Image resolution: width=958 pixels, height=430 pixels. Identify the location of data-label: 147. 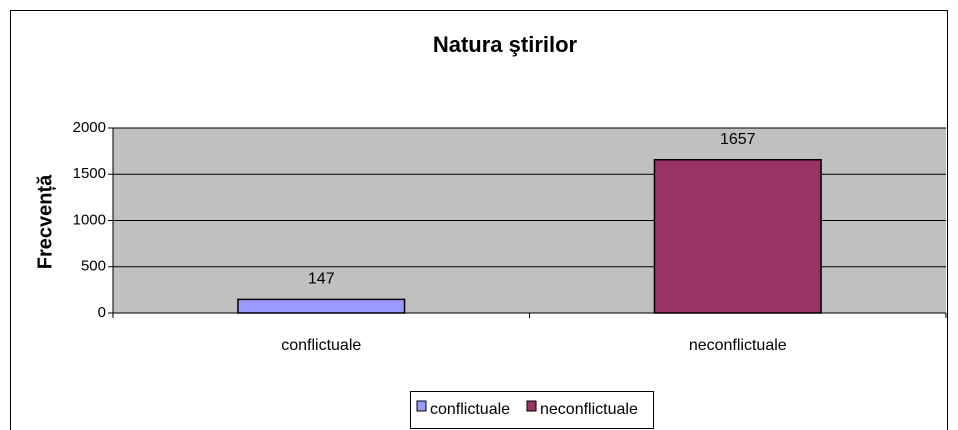
(321, 279).